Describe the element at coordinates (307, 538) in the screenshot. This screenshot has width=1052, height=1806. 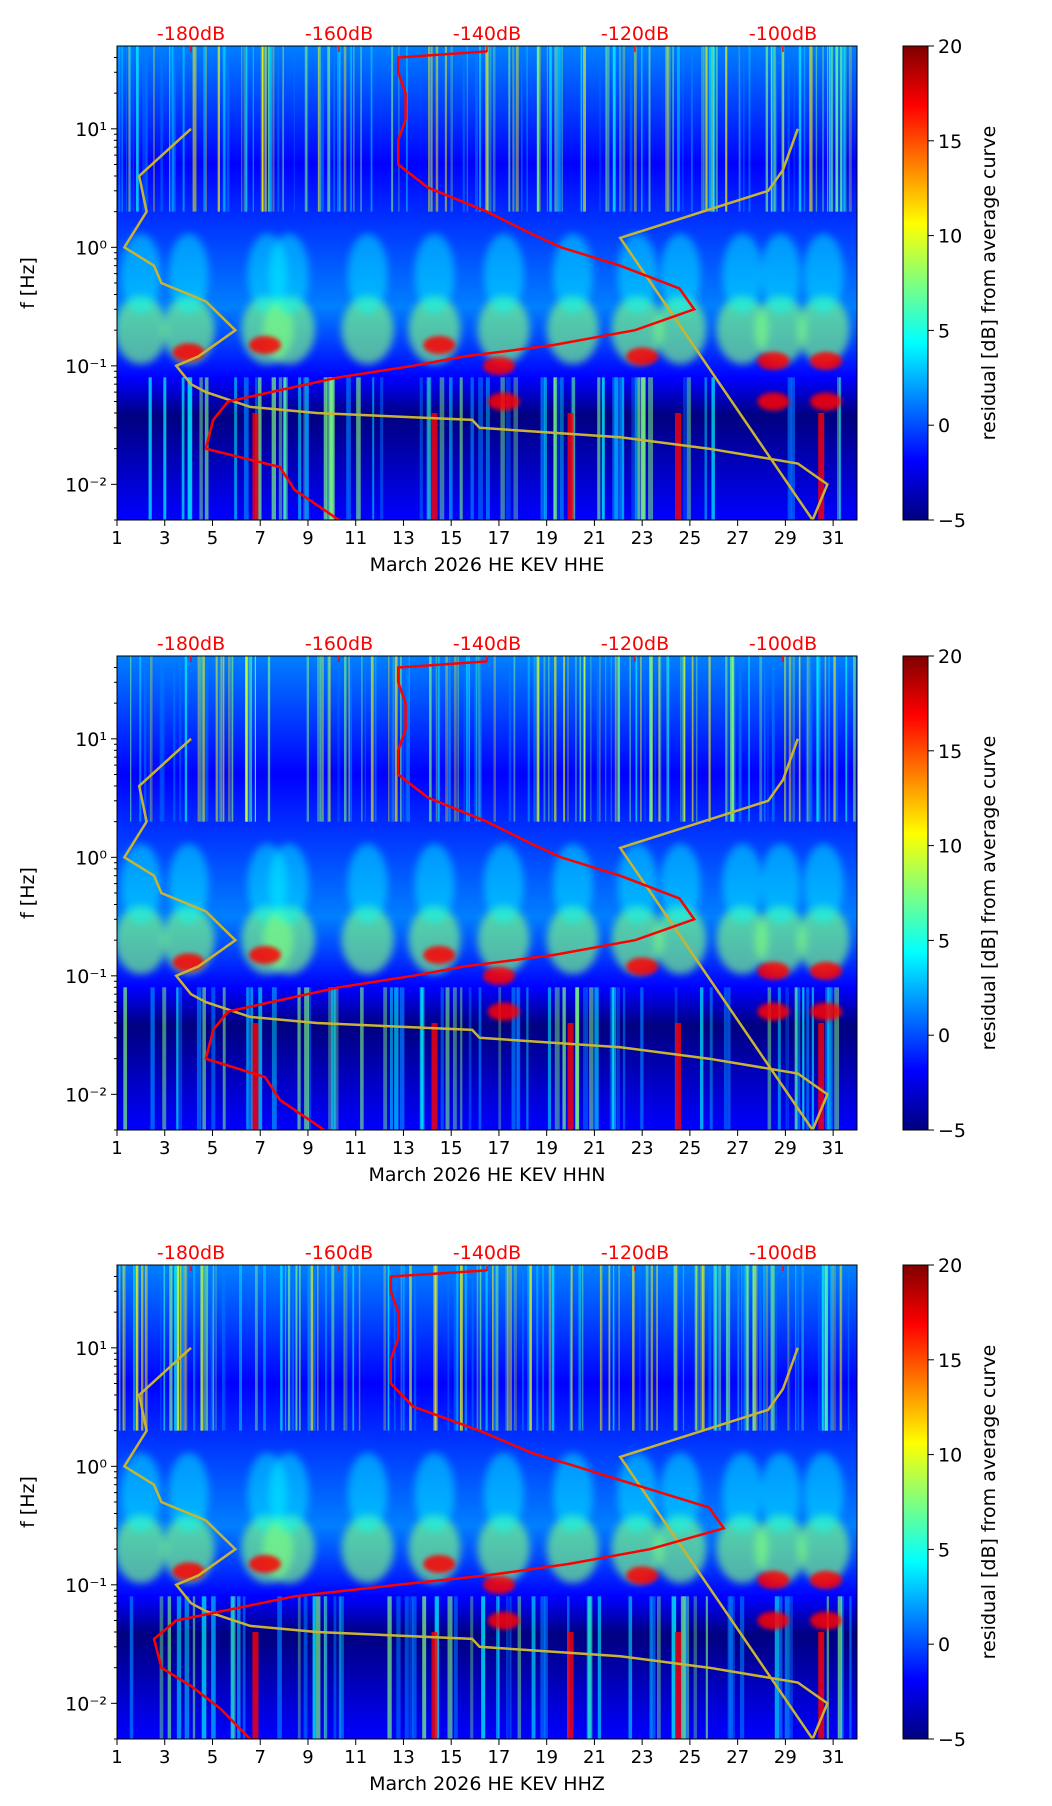
I see `x-tick-label: 9` at that location.